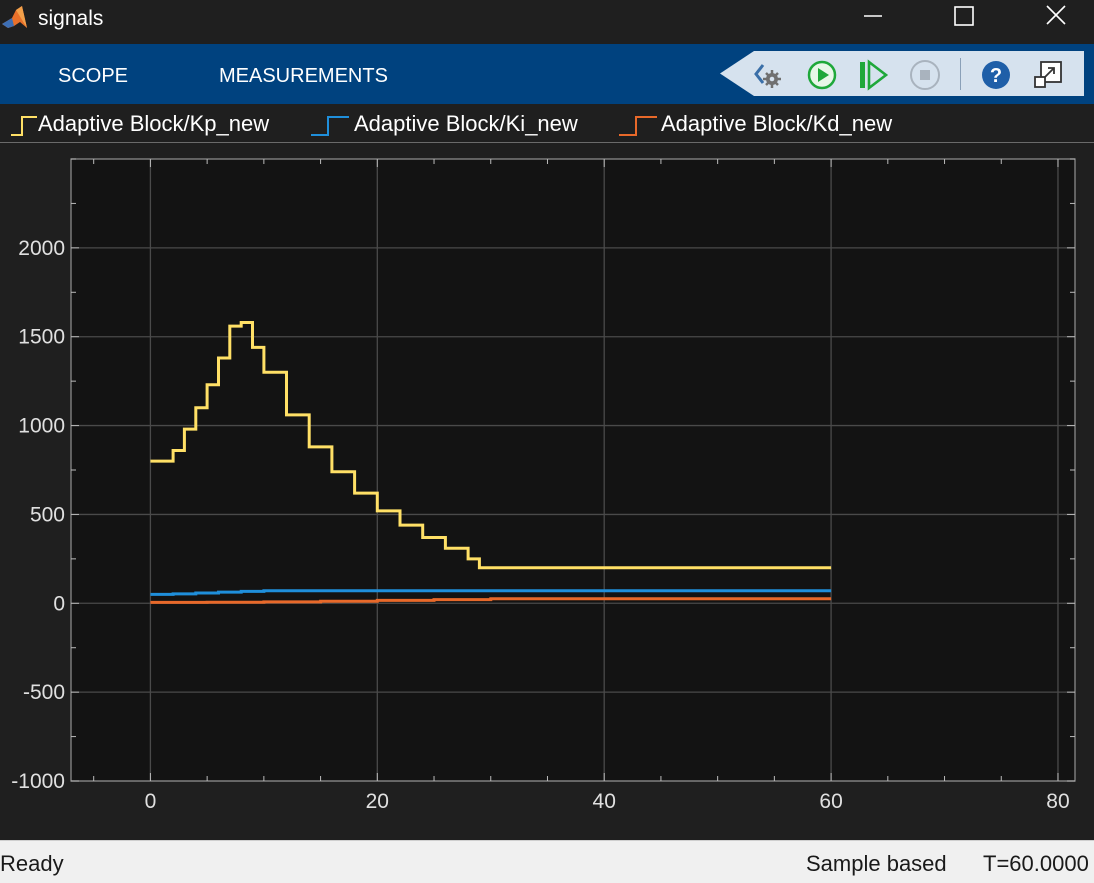 This screenshot has height=883, width=1094. I want to click on stop-icon, so click(925, 75).